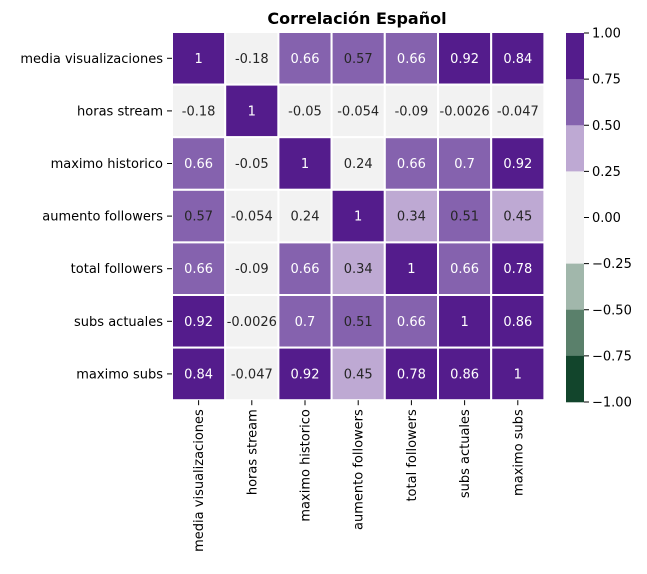 Image resolution: width=647 pixels, height=574 pixels. What do you see at coordinates (119, 374) in the screenshot?
I see `y-tick-label: maximo subs` at bounding box center [119, 374].